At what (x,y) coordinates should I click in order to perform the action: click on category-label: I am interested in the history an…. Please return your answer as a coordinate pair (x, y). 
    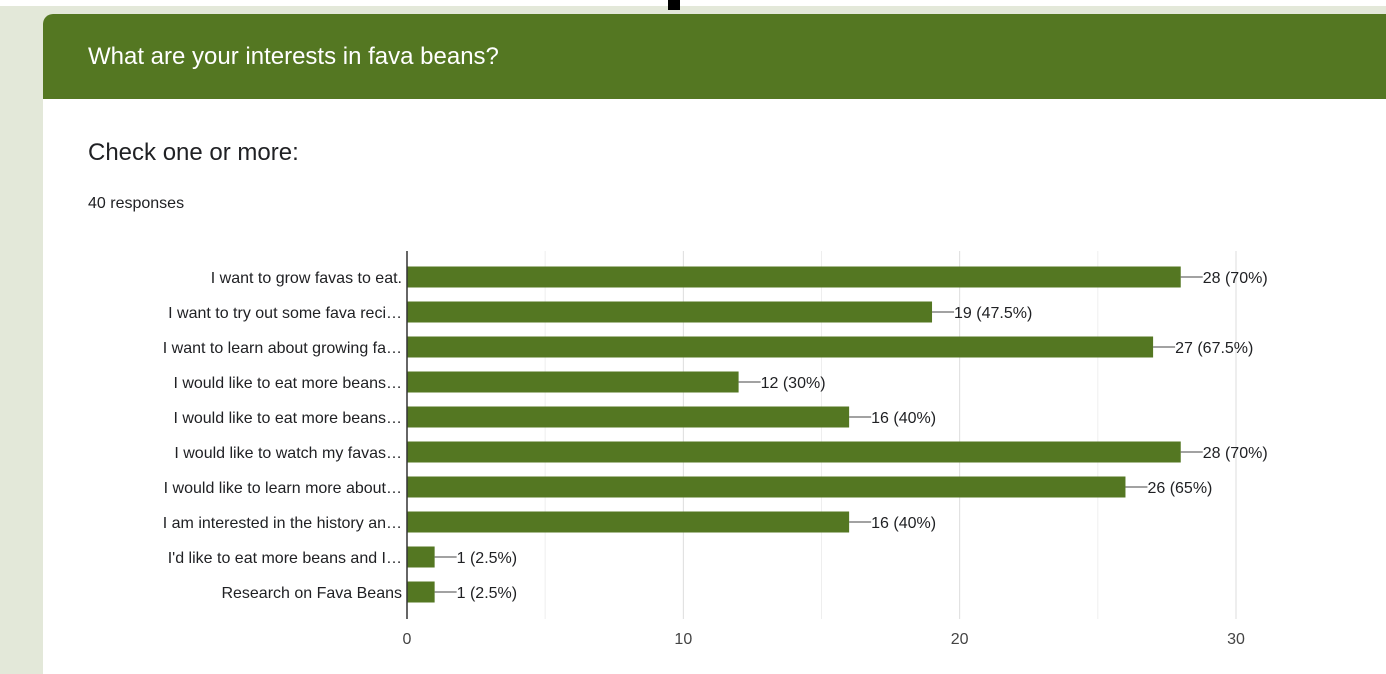
    Looking at the image, I should click on (282, 523).